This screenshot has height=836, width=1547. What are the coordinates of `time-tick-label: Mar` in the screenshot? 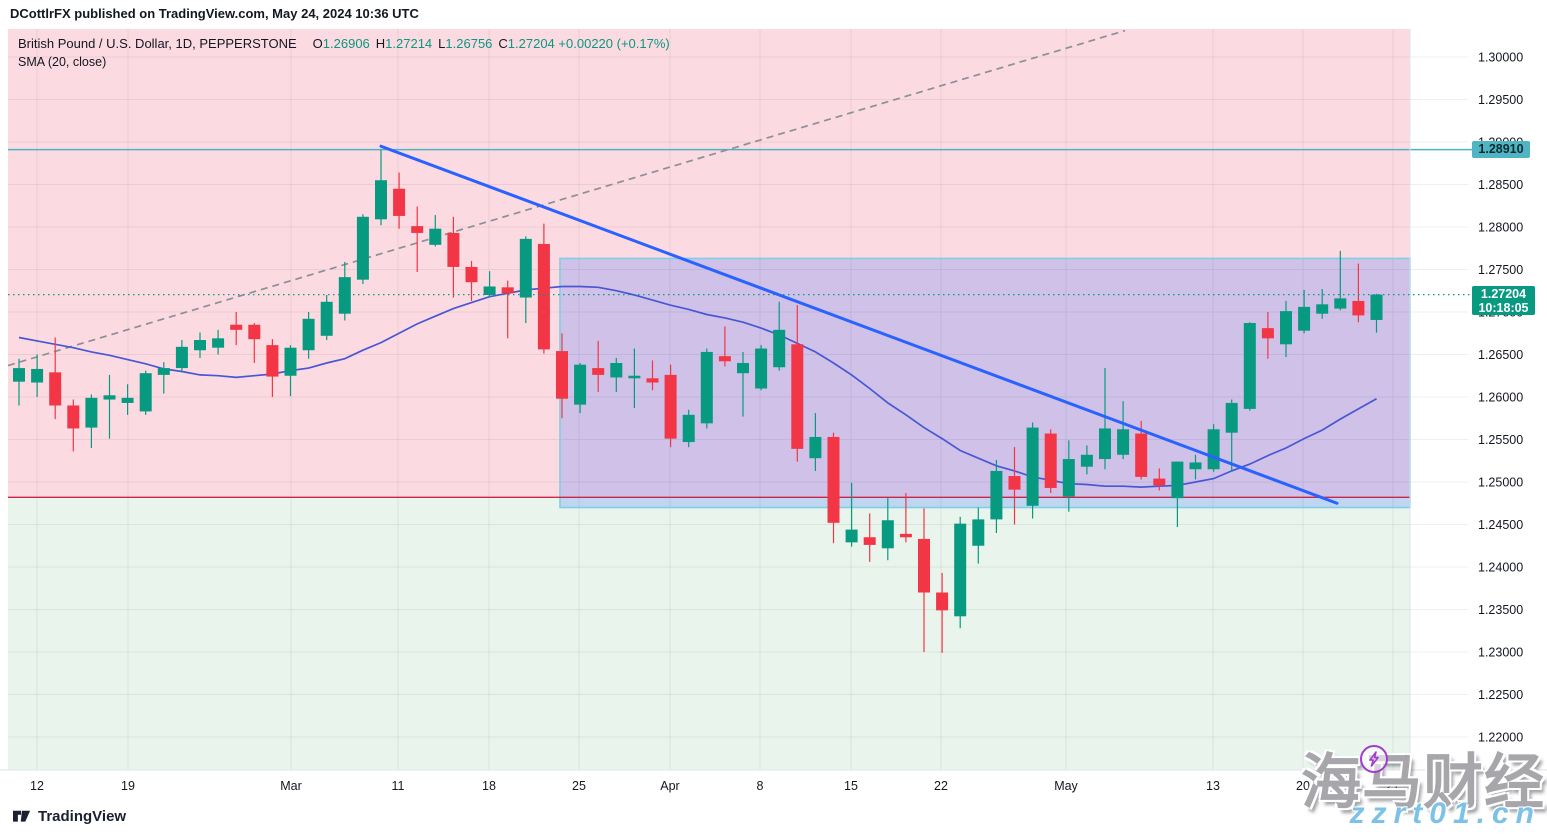 It's located at (291, 786).